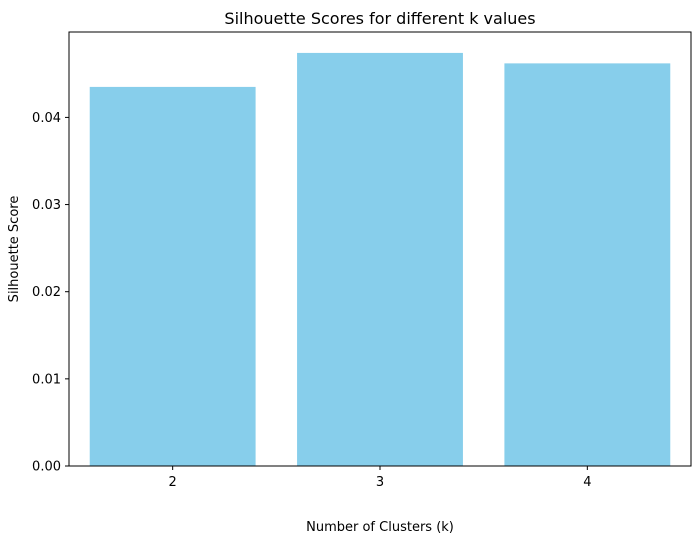 The width and height of the screenshot is (700, 547). Describe the element at coordinates (46, 467) in the screenshot. I see `y-tick-label-0: 0.00` at that location.